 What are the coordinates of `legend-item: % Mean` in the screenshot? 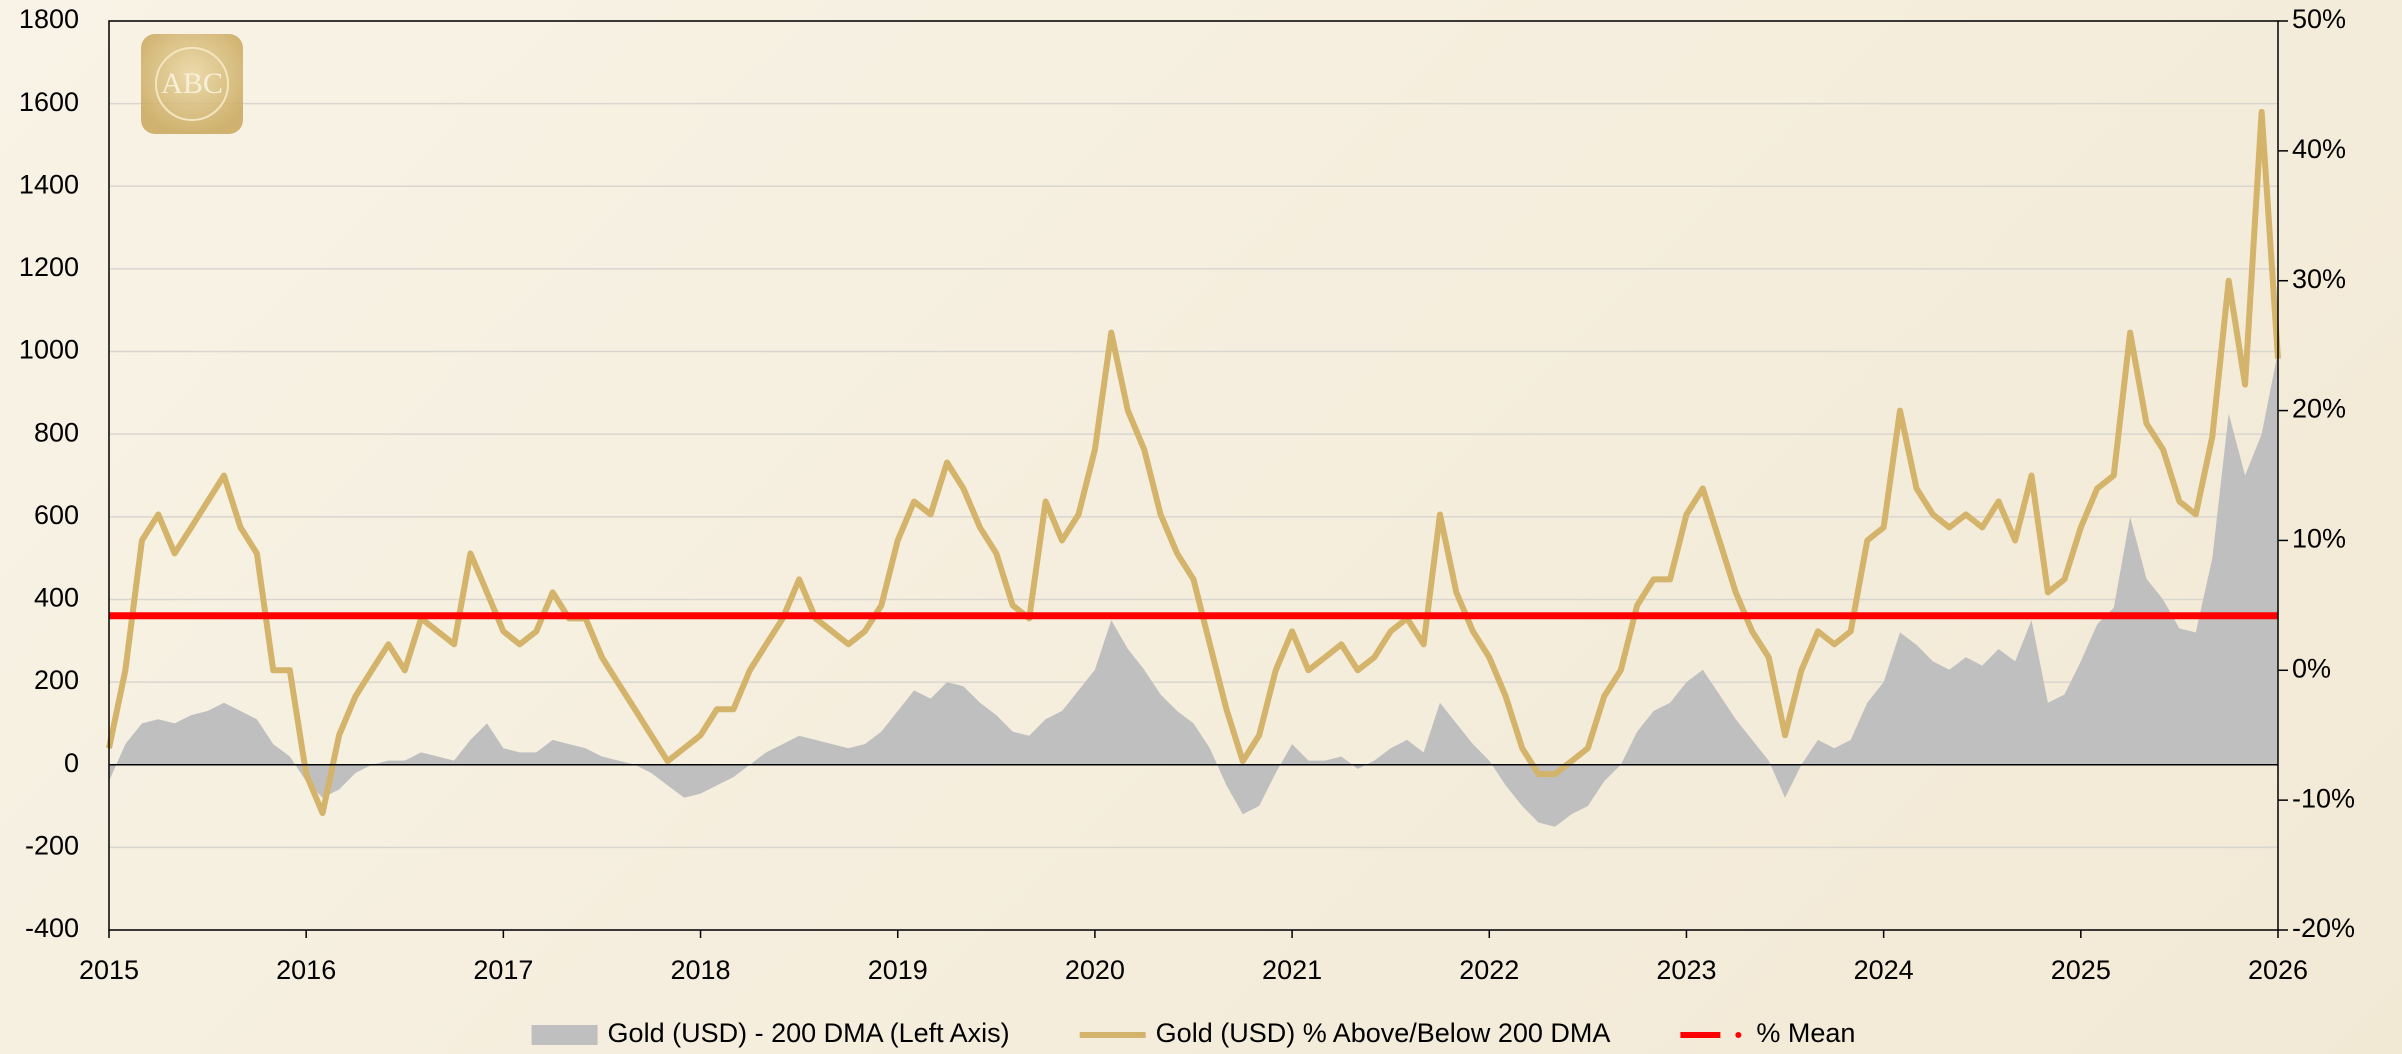 It's located at (1767, 1033).